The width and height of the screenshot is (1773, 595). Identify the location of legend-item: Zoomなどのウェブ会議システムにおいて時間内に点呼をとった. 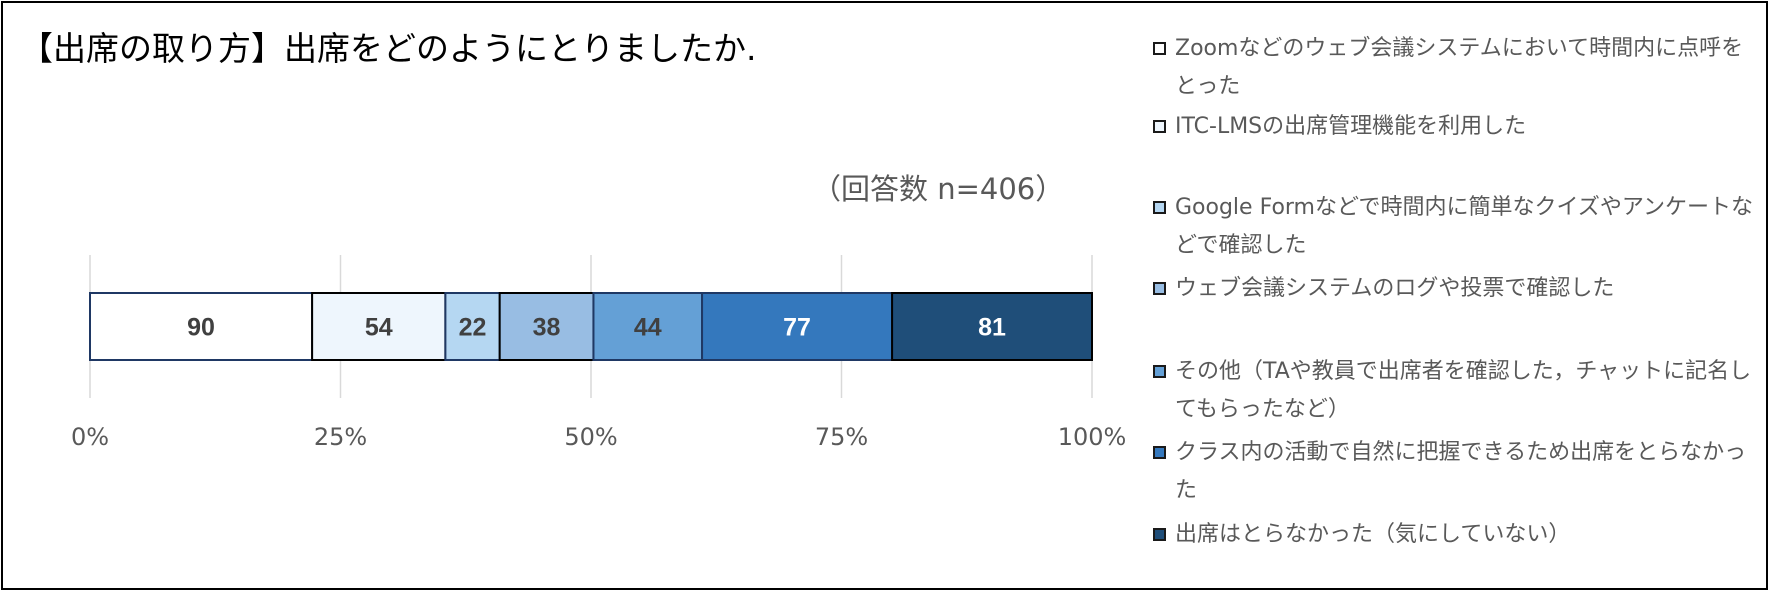
(1455, 68).